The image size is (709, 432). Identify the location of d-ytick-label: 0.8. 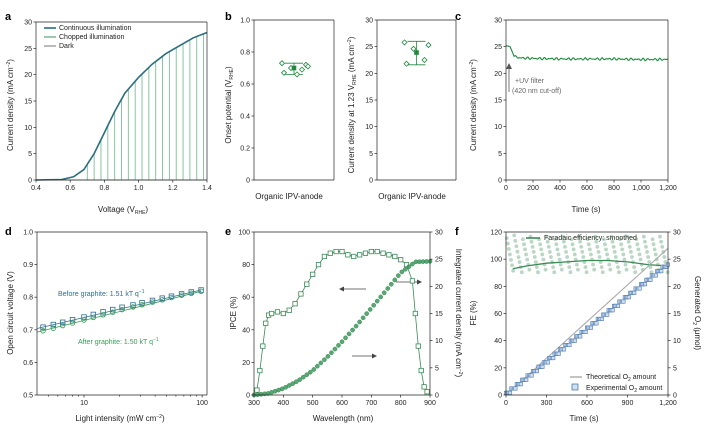
(28, 298).